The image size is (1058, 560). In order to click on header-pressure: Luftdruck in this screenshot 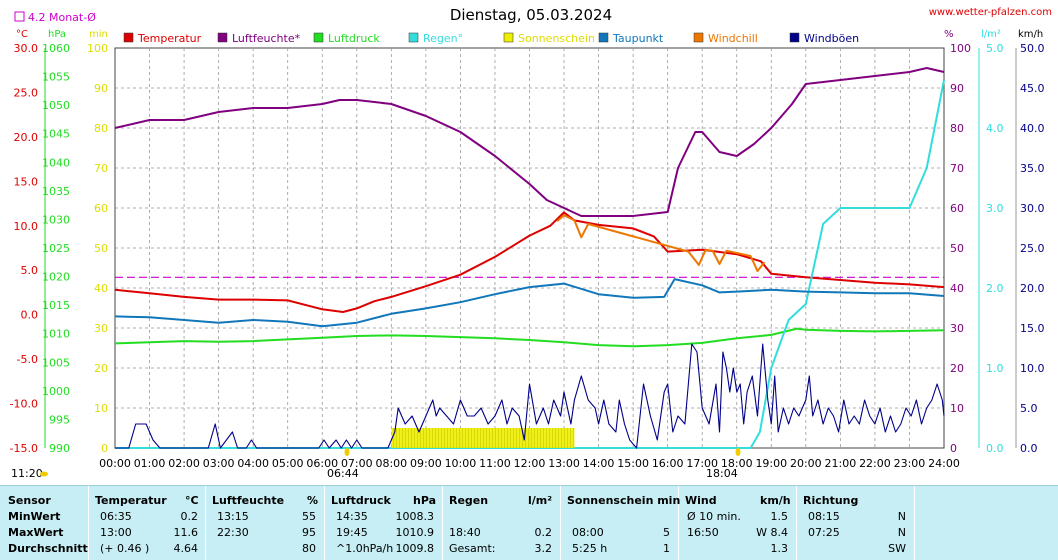, I will do `click(361, 500)`.